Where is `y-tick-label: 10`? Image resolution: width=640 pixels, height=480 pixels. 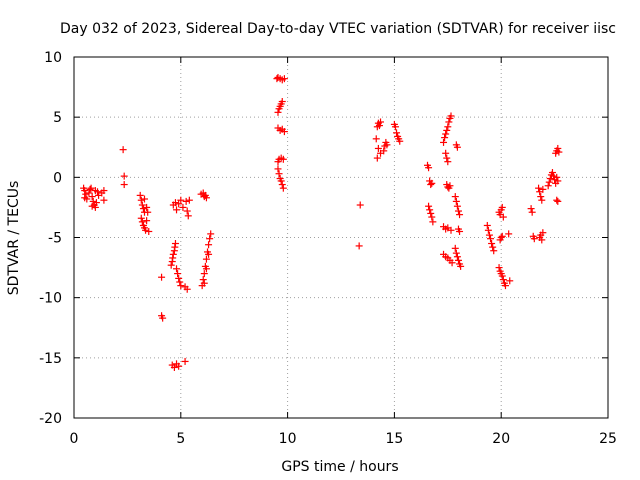
y-tick-label: 10 is located at coordinates (53, 58).